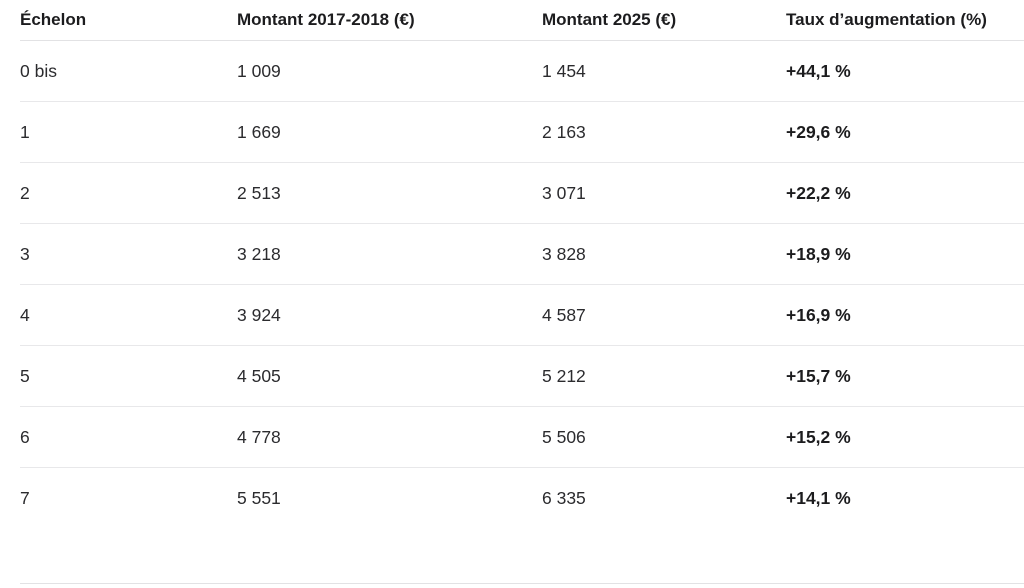  What do you see at coordinates (818, 70) in the screenshot?
I see `cell-taux: +44,1 %` at bounding box center [818, 70].